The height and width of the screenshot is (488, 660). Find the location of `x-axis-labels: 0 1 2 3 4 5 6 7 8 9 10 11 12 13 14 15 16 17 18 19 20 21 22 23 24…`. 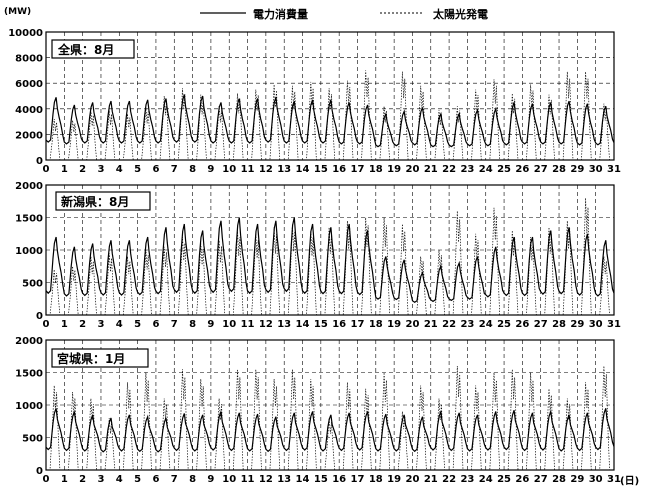

x-axis-labels: 0 1 2 3 4 5 6 7 8 9 10 11 12 13 14 15 16 17 18 19 20 21 22 23 24… is located at coordinates (332, 169).